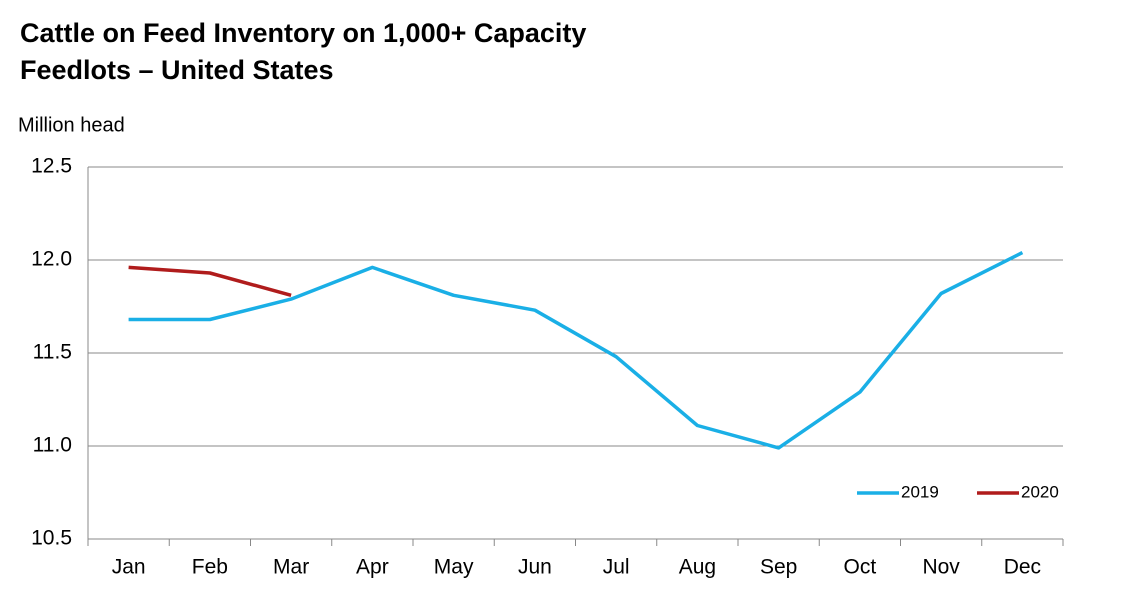 The image size is (1139, 615). I want to click on legend-label: 2020, so click(1040, 491).